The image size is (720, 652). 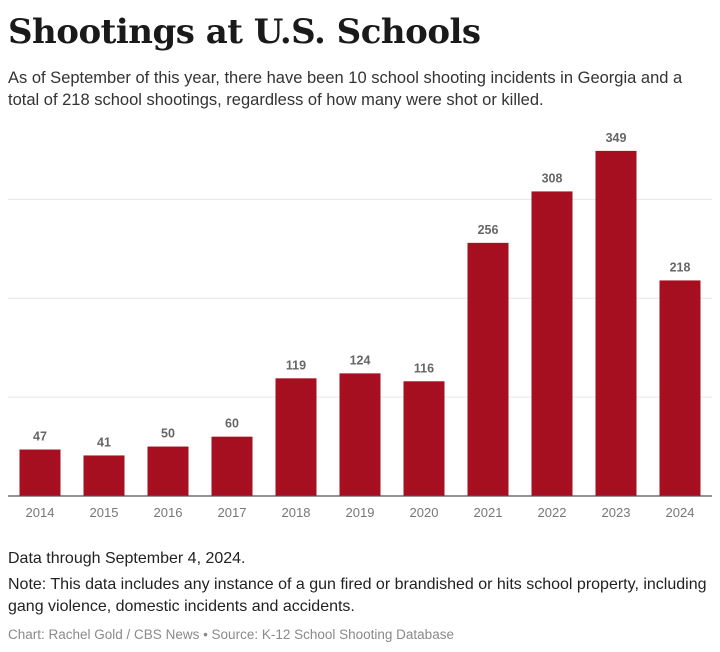 I want to click on data-through-note: Data through September 4, 2024., so click(x=127, y=558).